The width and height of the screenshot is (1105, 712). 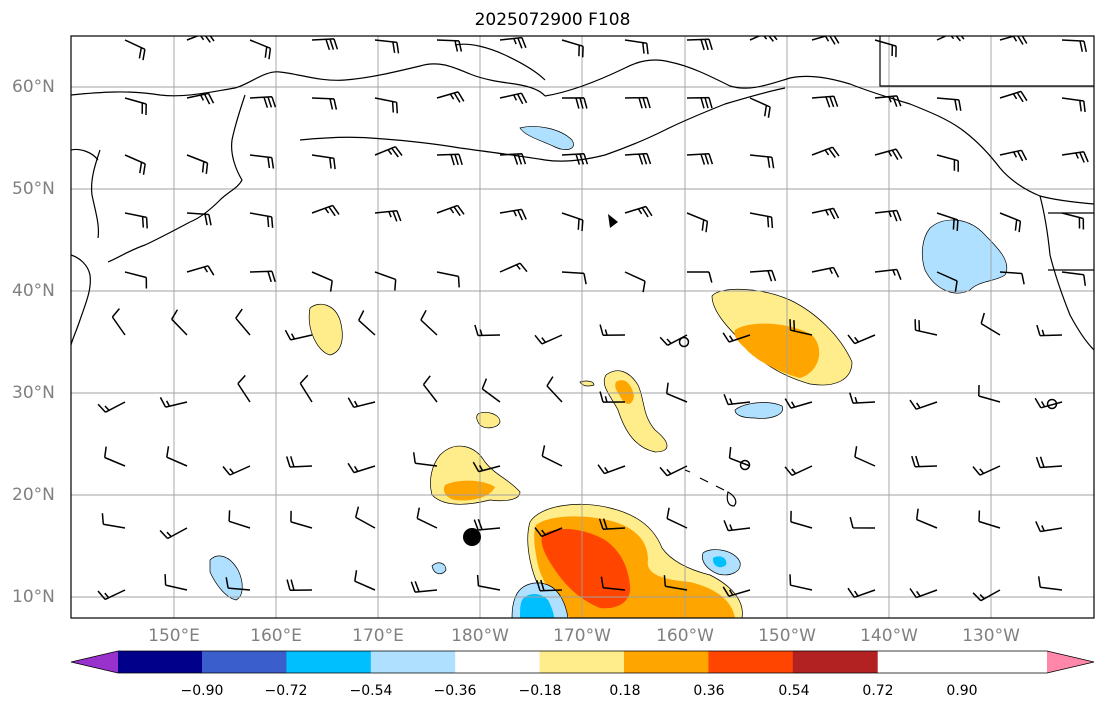 What do you see at coordinates (695, 121) in the screenshot?
I see `coastline-alaska-peninsula` at bounding box center [695, 121].